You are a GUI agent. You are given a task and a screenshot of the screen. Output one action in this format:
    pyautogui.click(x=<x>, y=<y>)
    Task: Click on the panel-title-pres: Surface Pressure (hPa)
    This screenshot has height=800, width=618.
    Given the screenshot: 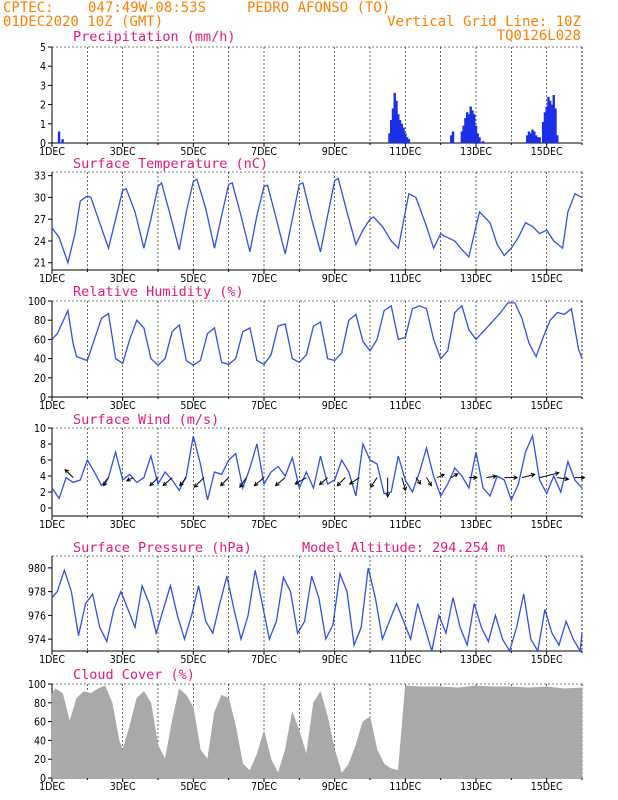 What is the action you would take?
    pyautogui.click(x=162, y=548)
    